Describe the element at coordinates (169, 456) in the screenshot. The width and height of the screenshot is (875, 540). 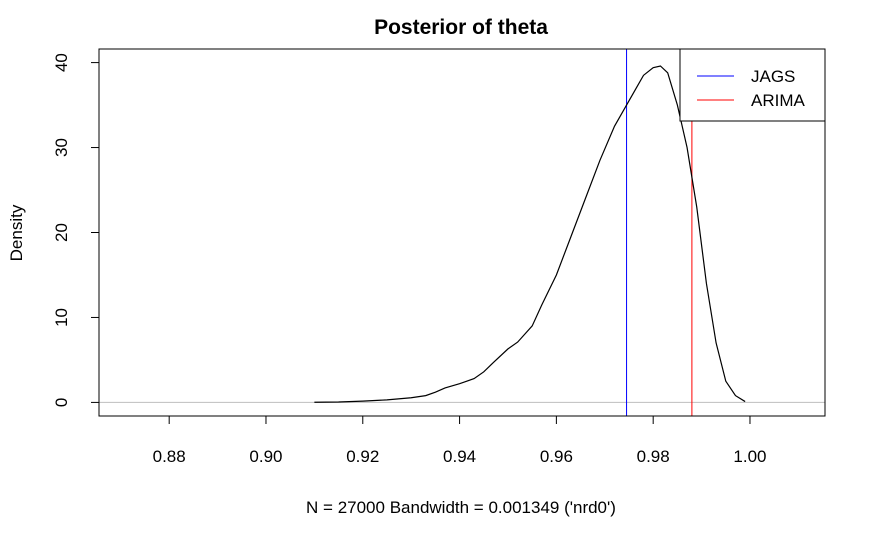
I see `x-tick-label: 0.88` at that location.